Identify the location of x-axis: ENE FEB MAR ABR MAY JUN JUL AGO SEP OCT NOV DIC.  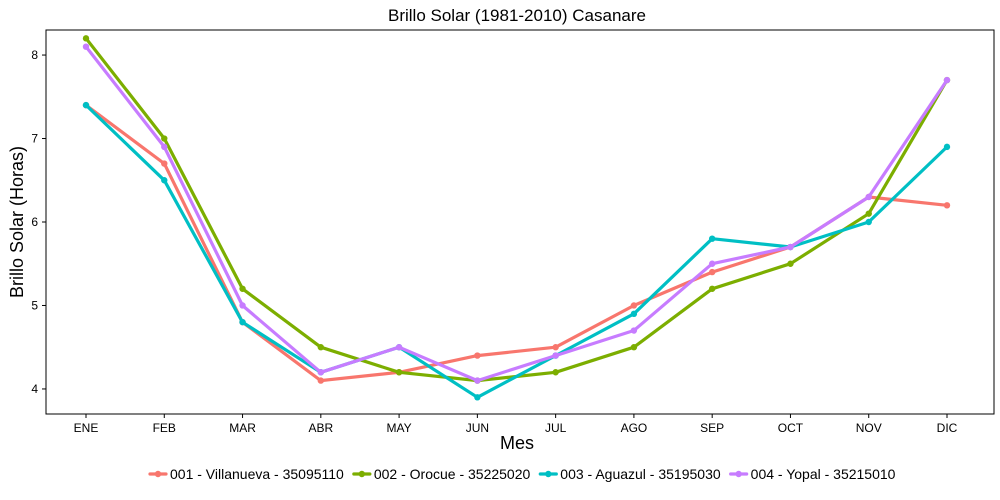
(516, 424).